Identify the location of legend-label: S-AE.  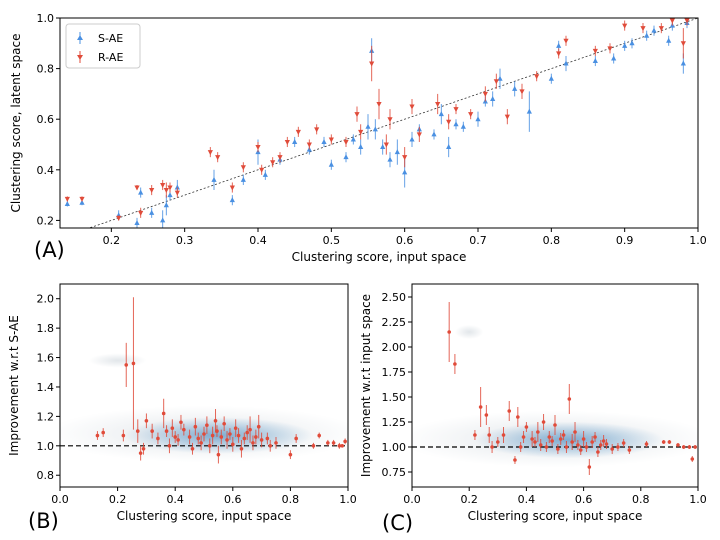
(110, 38).